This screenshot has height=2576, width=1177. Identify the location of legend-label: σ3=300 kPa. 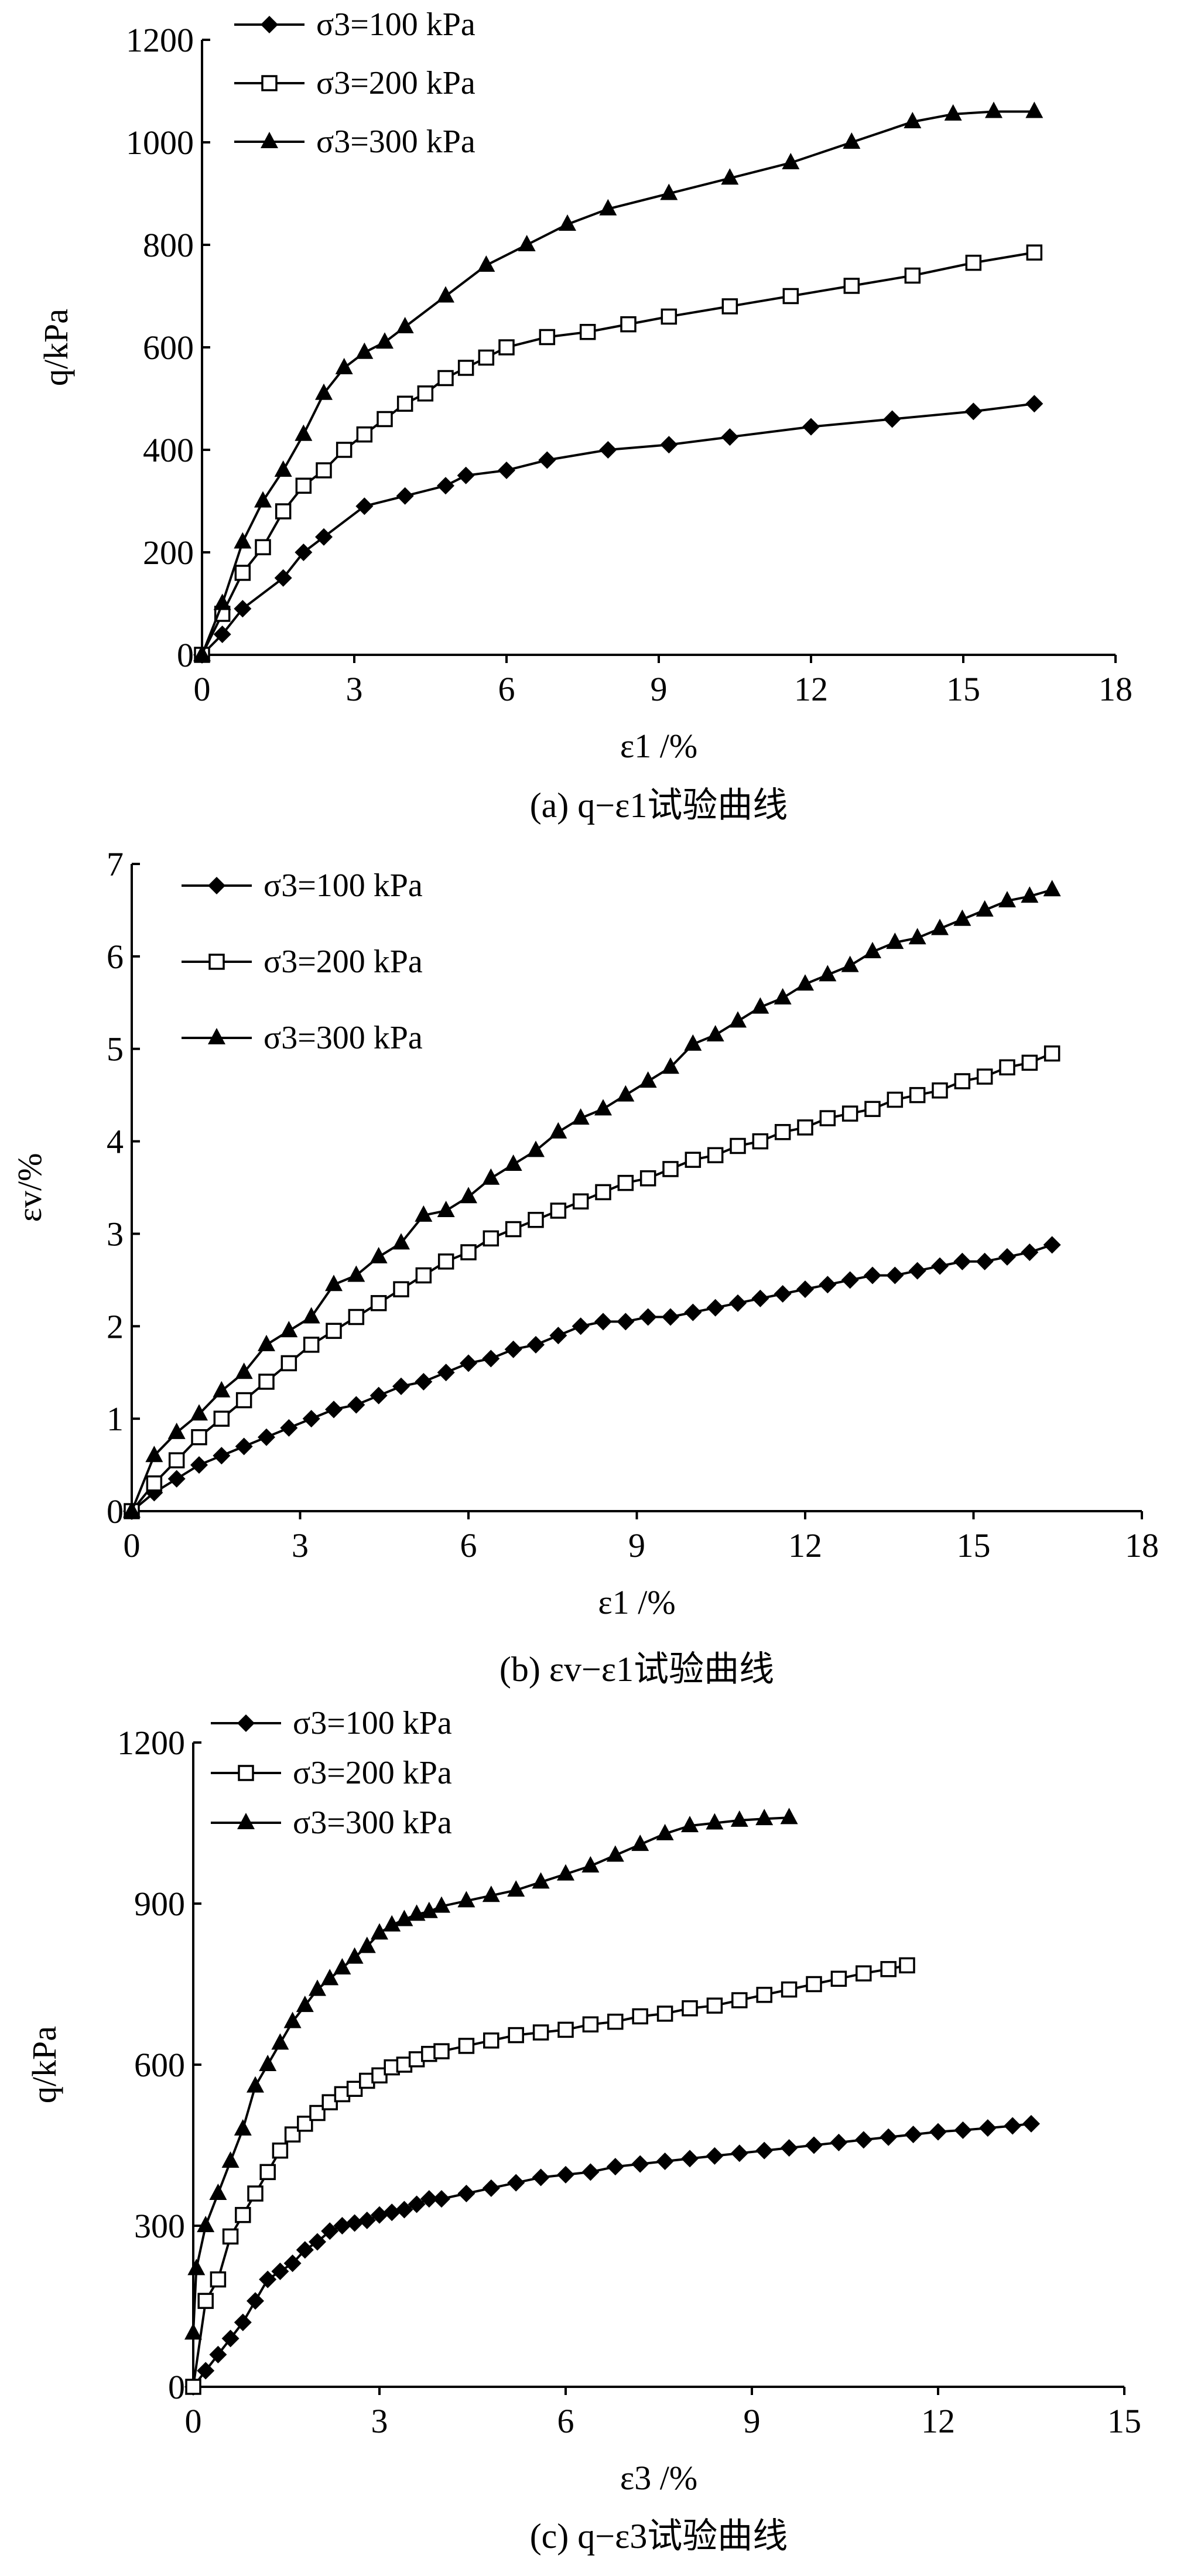
(395, 142).